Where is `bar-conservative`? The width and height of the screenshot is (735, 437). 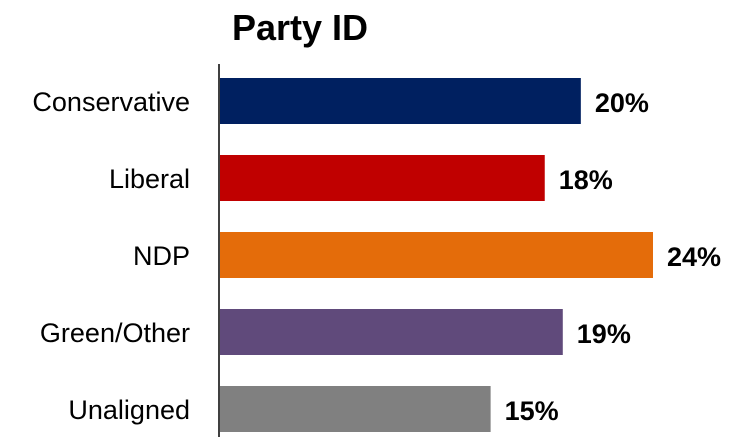
bar-conservative is located at coordinates (400, 101).